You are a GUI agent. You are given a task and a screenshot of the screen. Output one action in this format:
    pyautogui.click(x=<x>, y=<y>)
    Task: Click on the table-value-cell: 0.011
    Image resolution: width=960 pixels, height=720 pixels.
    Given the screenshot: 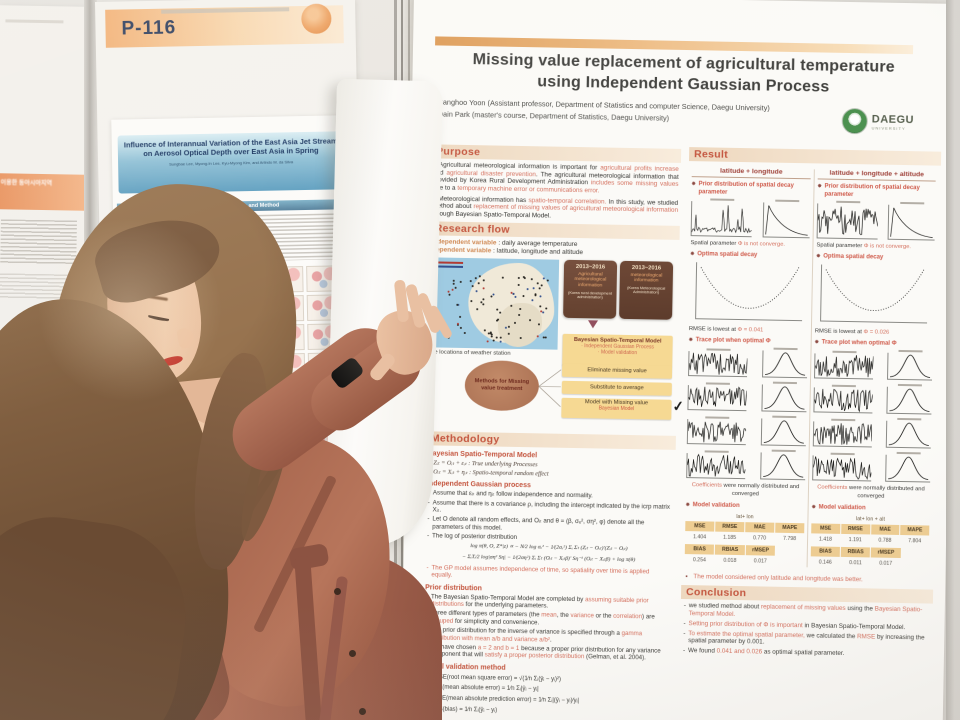 What is the action you would take?
    pyautogui.click(x=855, y=563)
    